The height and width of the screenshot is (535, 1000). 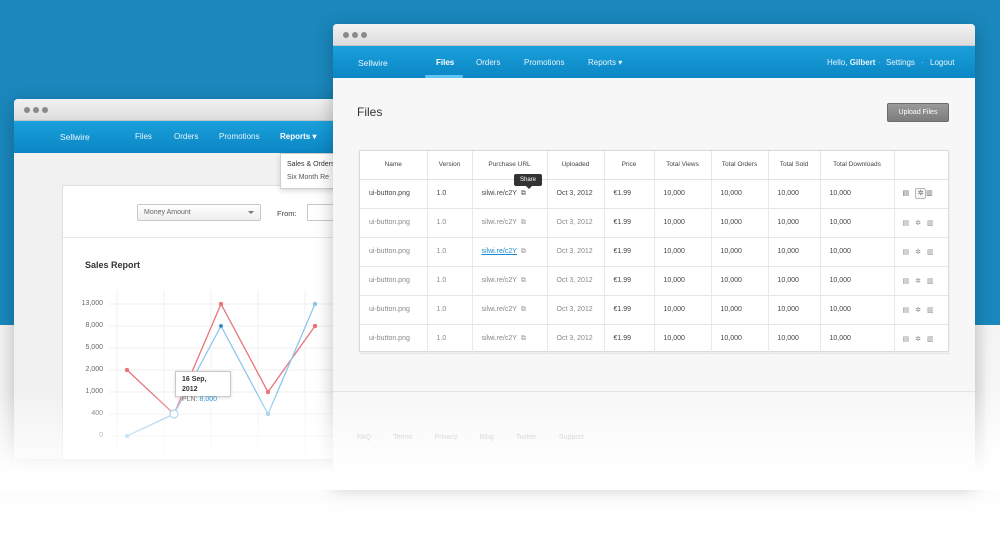 I want to click on dropdown-item-sales-orders: Sales & Orders, so click(x=311, y=164).